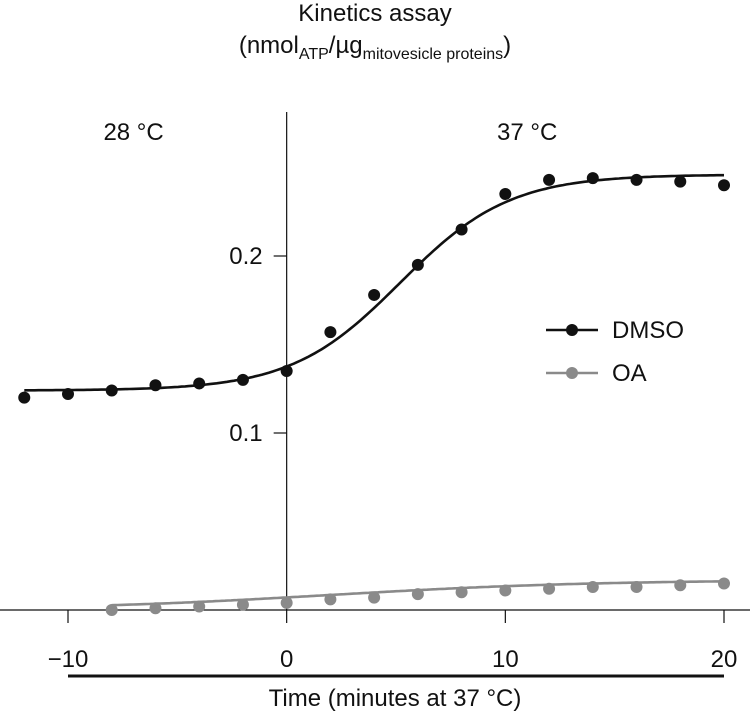 The height and width of the screenshot is (714, 750). I want to click on temperature-region-label: 37 °C, so click(527, 132).